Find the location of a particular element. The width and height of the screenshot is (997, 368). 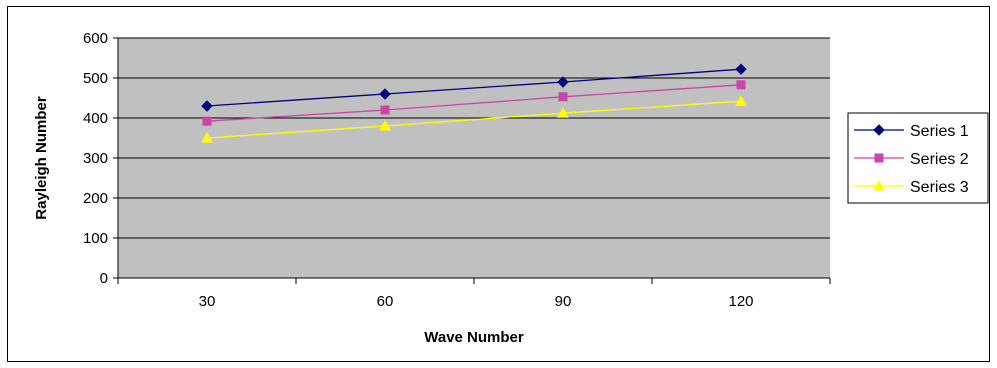

y-tick-label: 400 is located at coordinates (95, 118).